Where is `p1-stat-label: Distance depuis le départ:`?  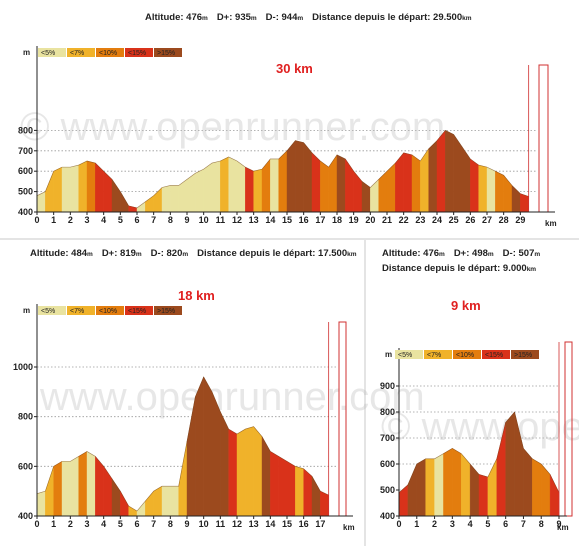
p1-stat-label: Distance depuis le départ: is located at coordinates (257, 253).